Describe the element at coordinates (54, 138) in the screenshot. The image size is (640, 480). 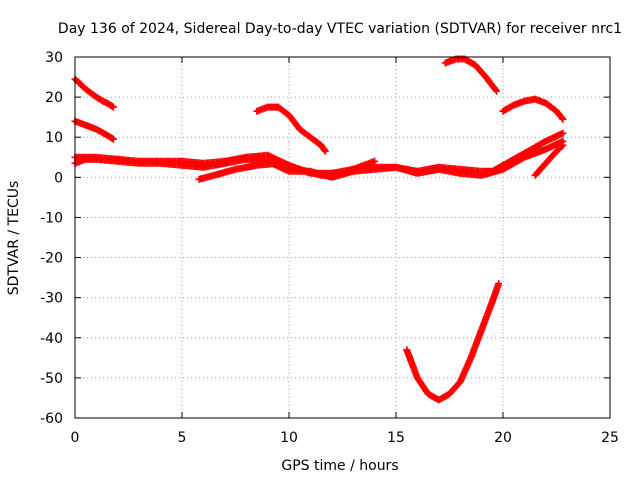
I see `y-tick-label: 10` at that location.